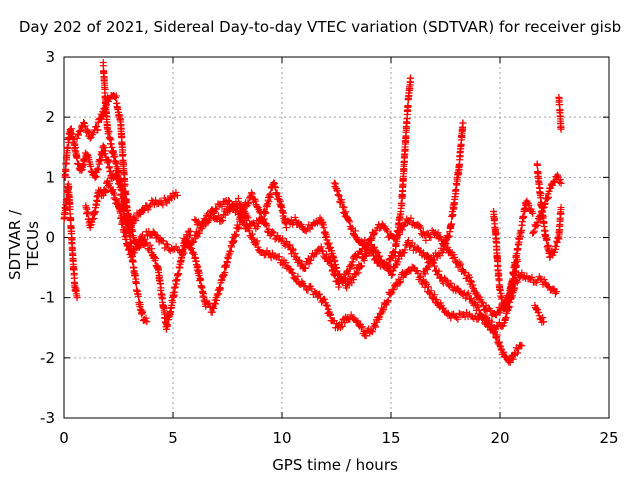 The height and width of the screenshot is (480, 640). What do you see at coordinates (64, 438) in the screenshot?
I see `x-tick-label: 0` at bounding box center [64, 438].